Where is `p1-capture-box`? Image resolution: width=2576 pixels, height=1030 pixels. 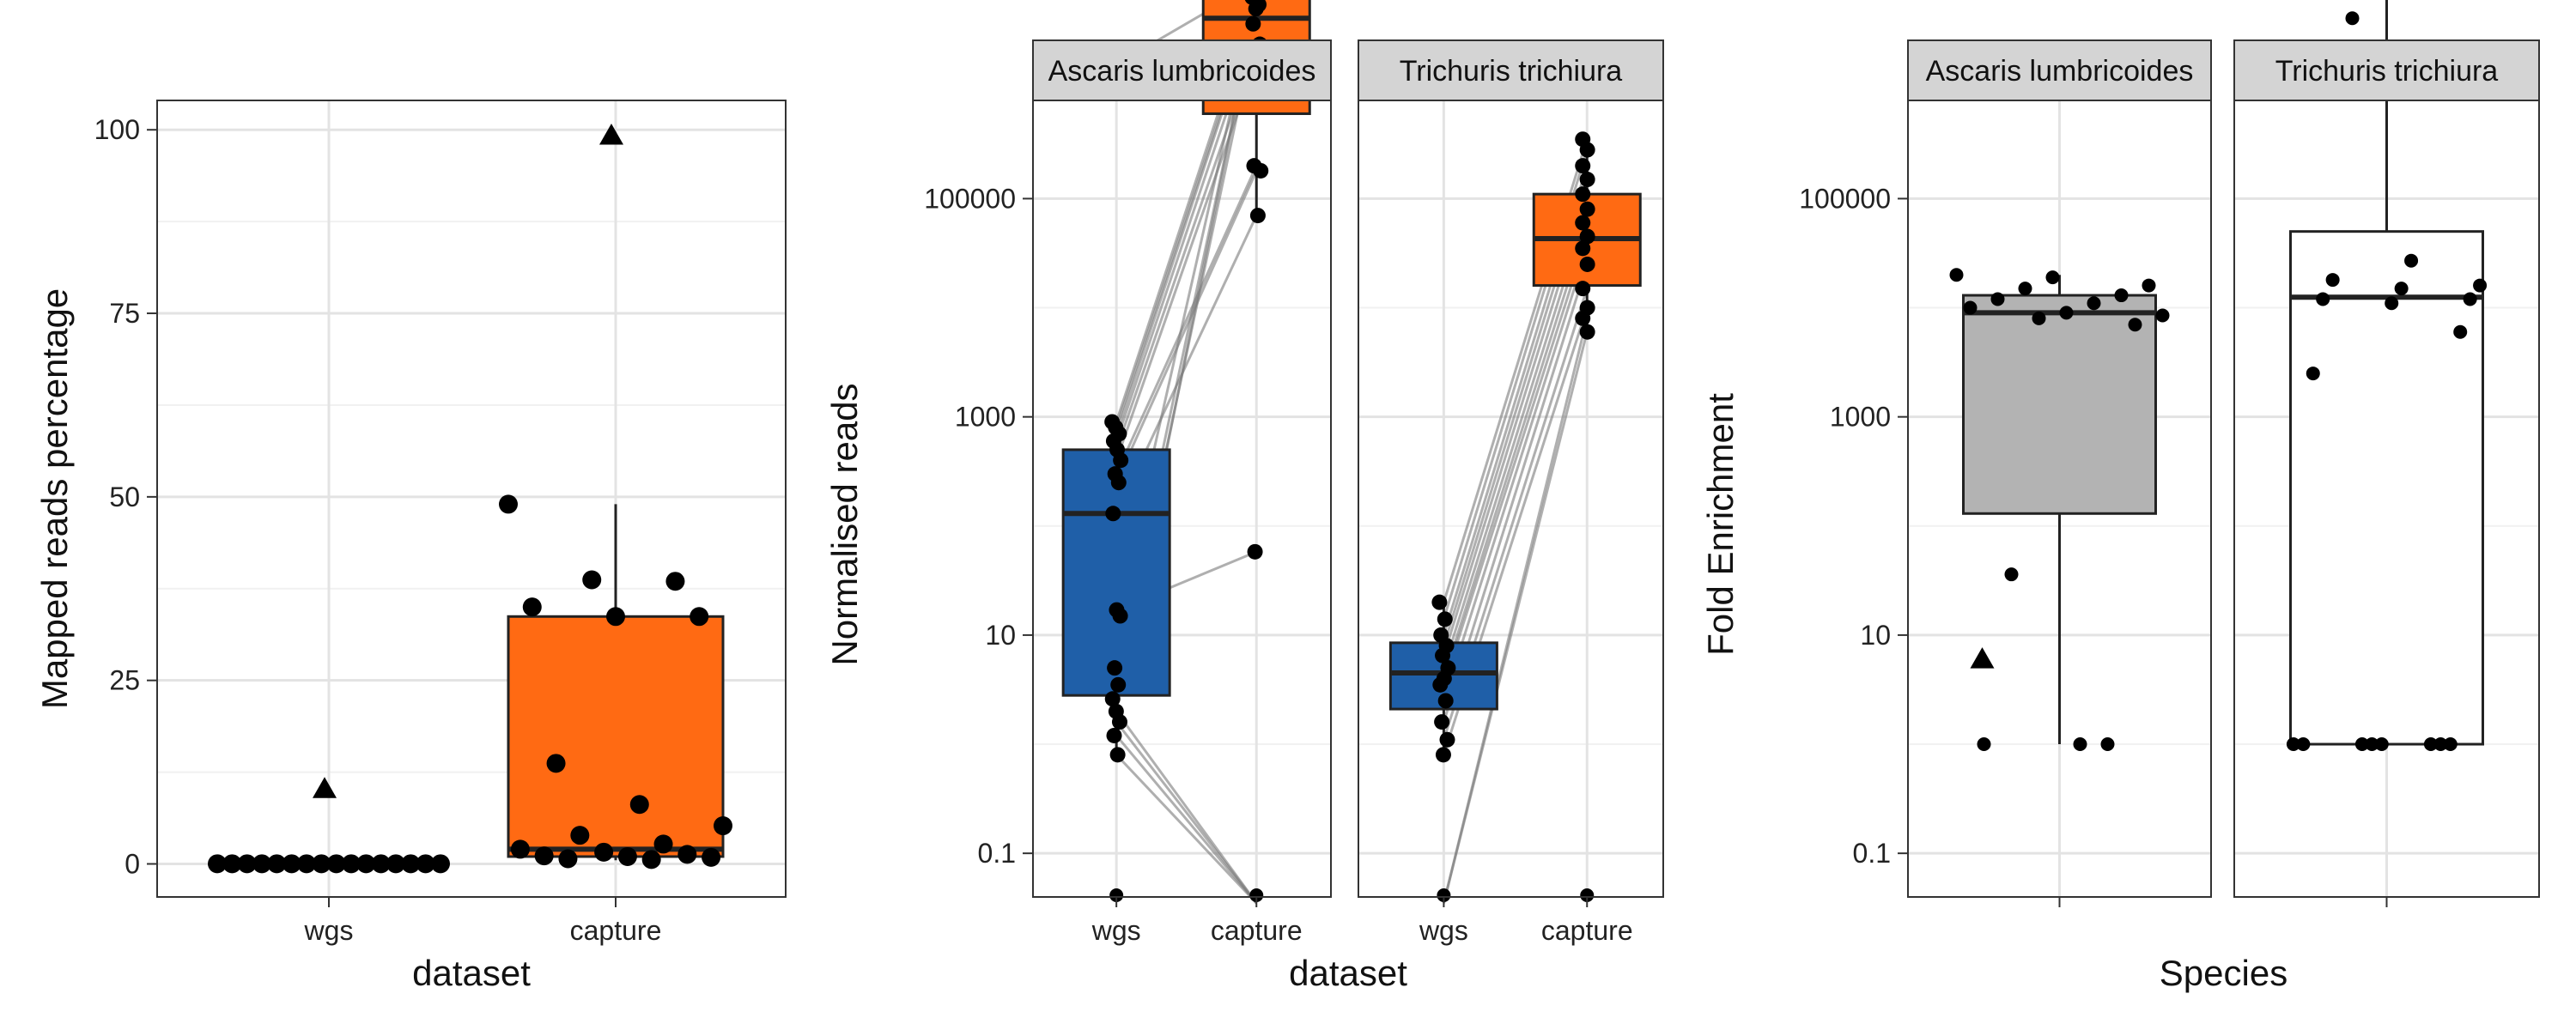 p1-capture-box is located at coordinates (616, 736).